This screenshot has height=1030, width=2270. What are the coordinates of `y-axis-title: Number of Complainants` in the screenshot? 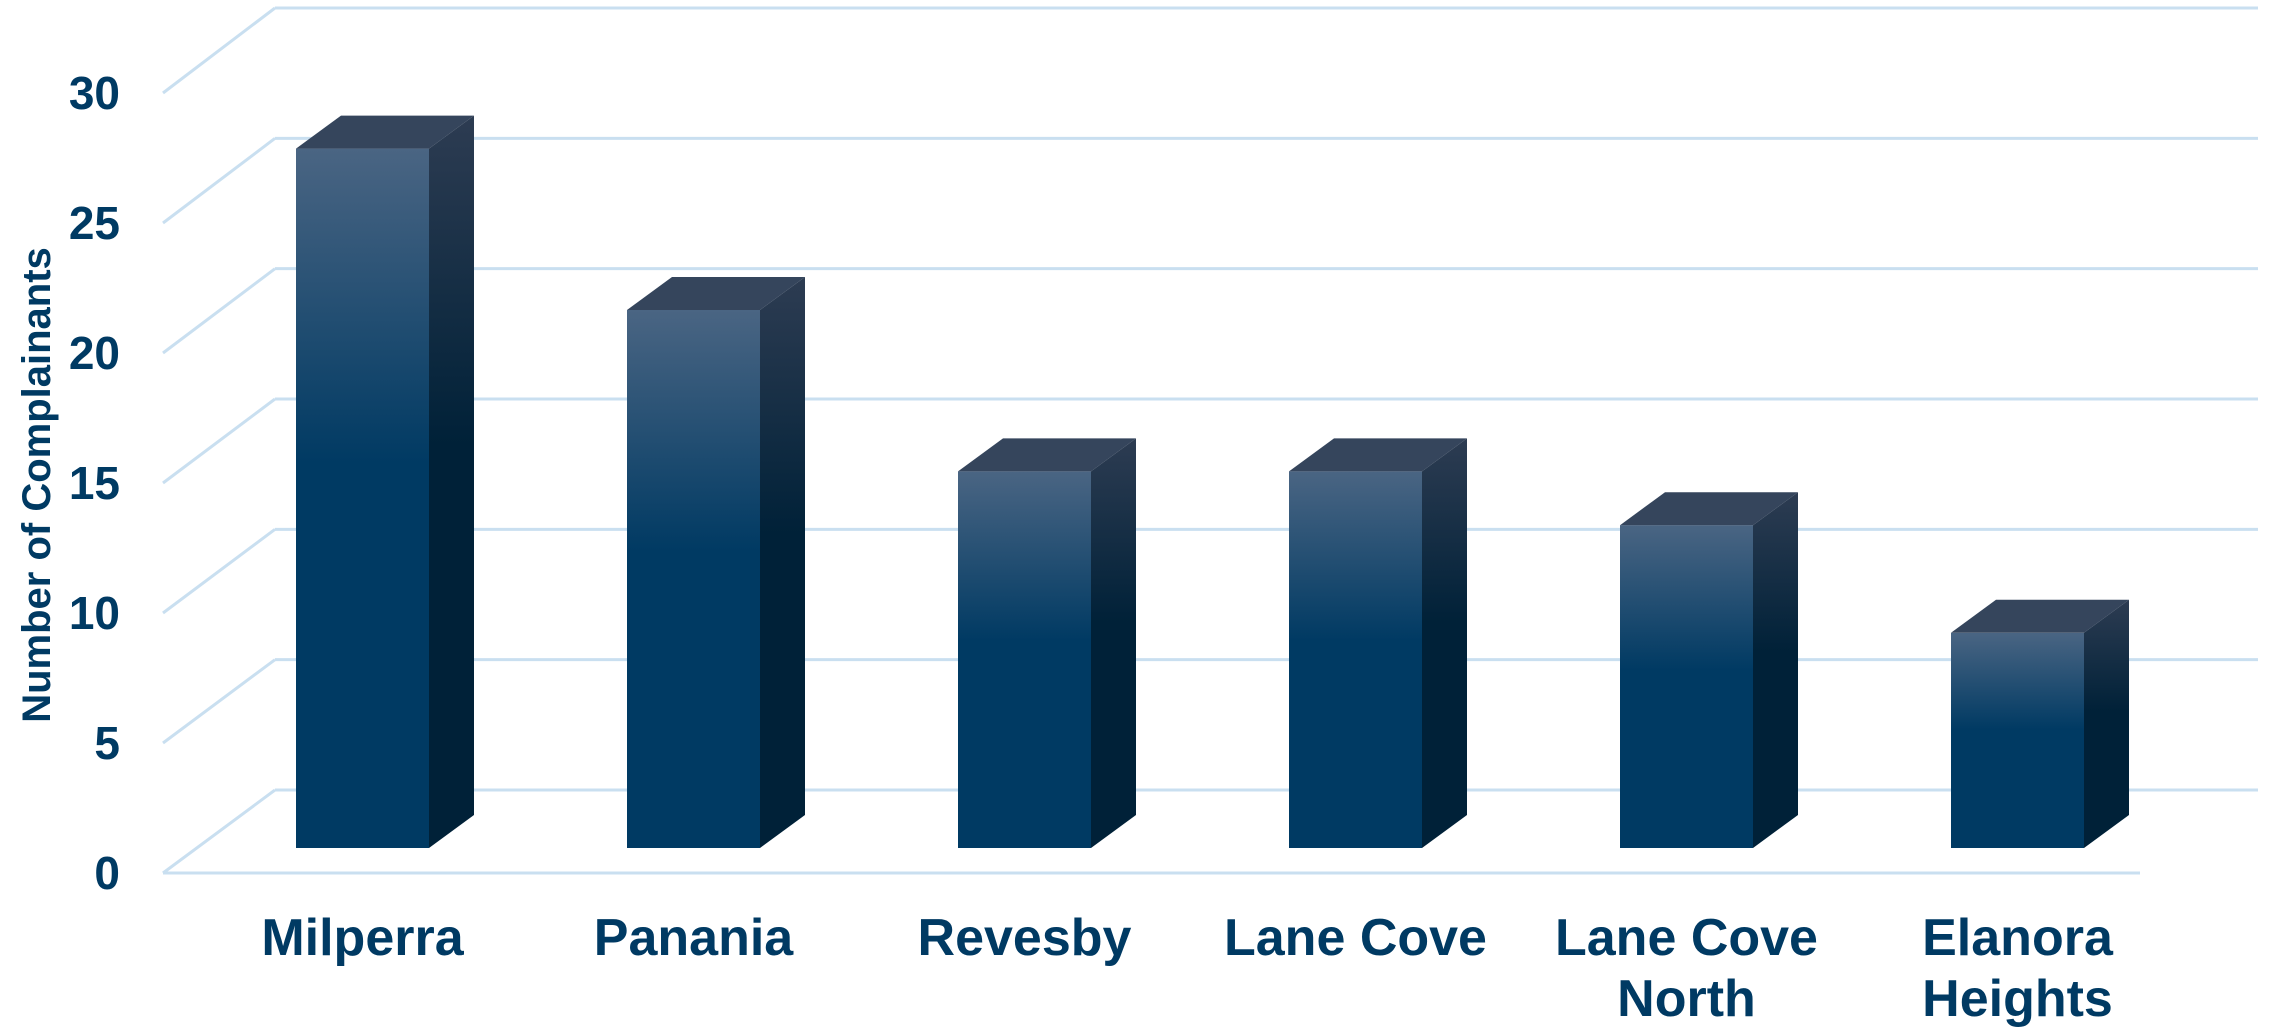 It's located at (37, 485).